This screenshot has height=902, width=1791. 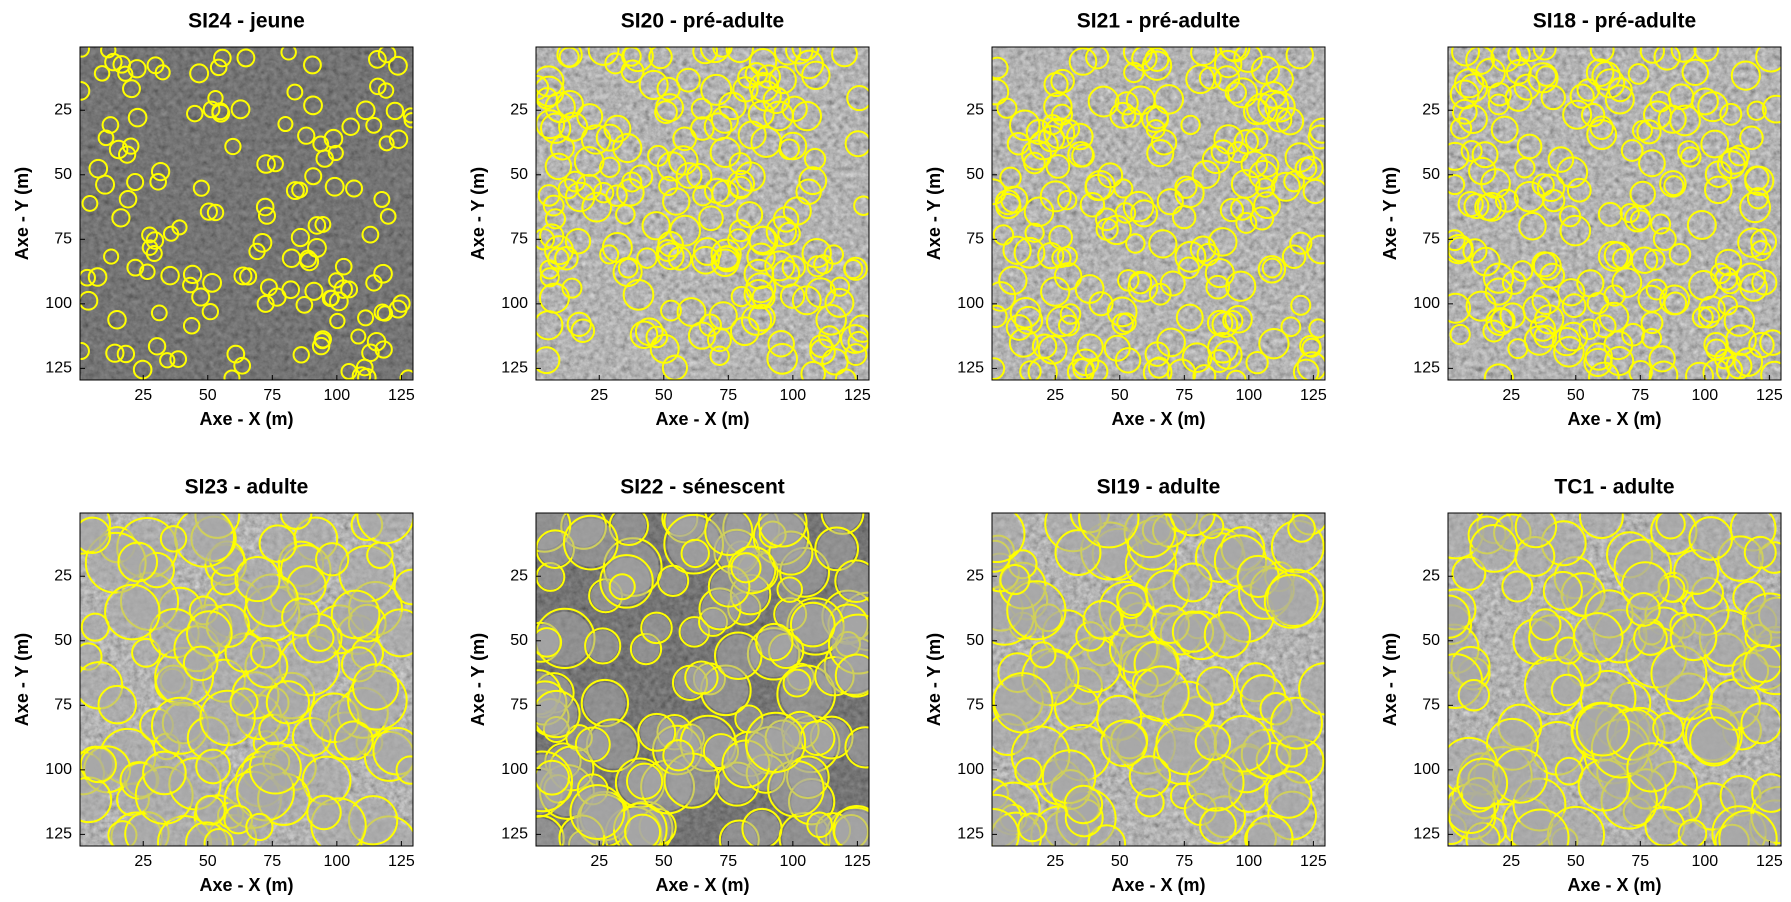 What do you see at coordinates (1158, 679) in the screenshot?
I see `axes-frame` at bounding box center [1158, 679].